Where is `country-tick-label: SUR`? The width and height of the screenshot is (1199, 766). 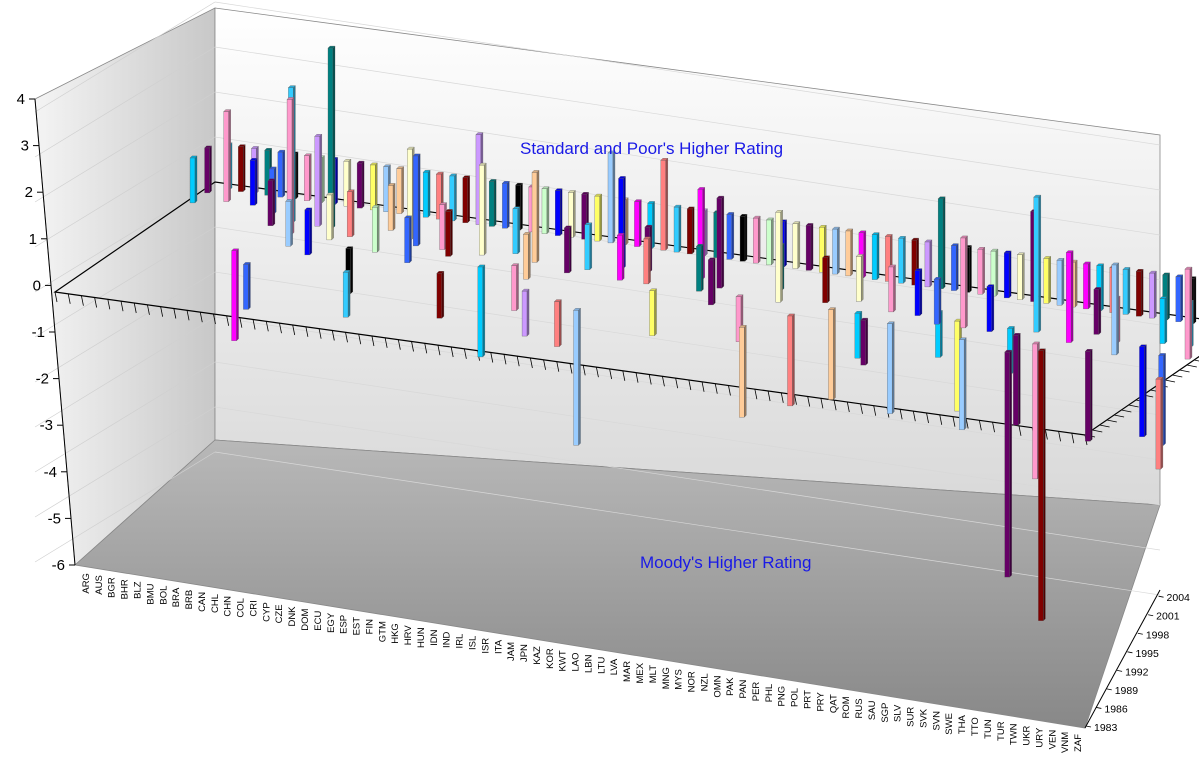
country-tick-label: SUR is located at coordinates (911, 717).